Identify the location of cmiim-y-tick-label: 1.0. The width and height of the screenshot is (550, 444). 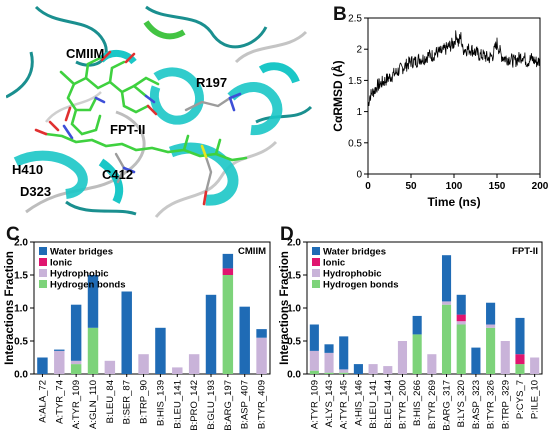
(21, 309).